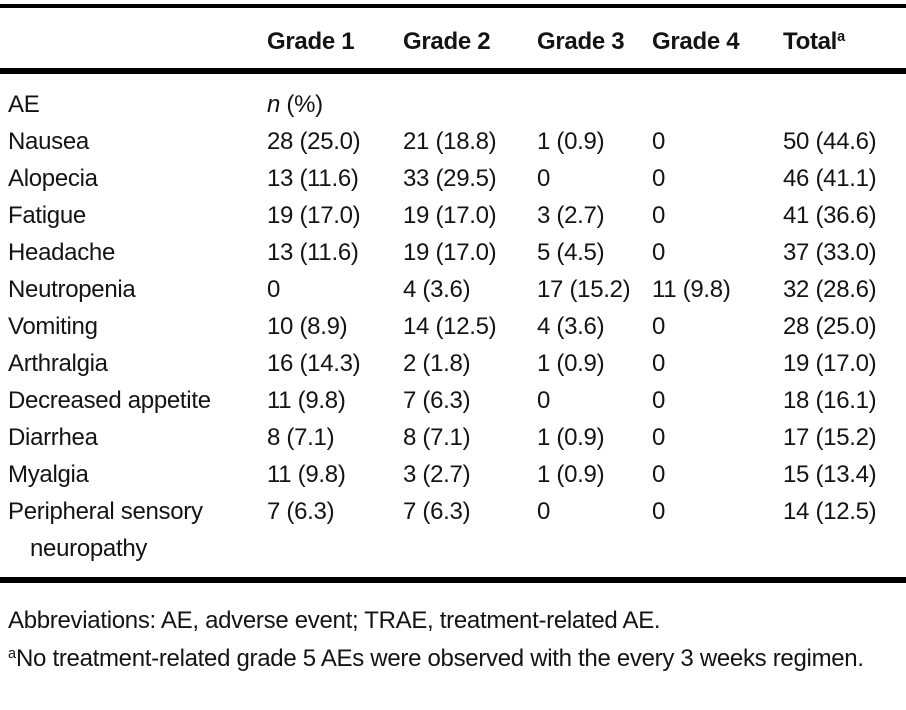 This screenshot has height=710, width=906. I want to click on grade1-cell: 19 (17.0), so click(314, 215).